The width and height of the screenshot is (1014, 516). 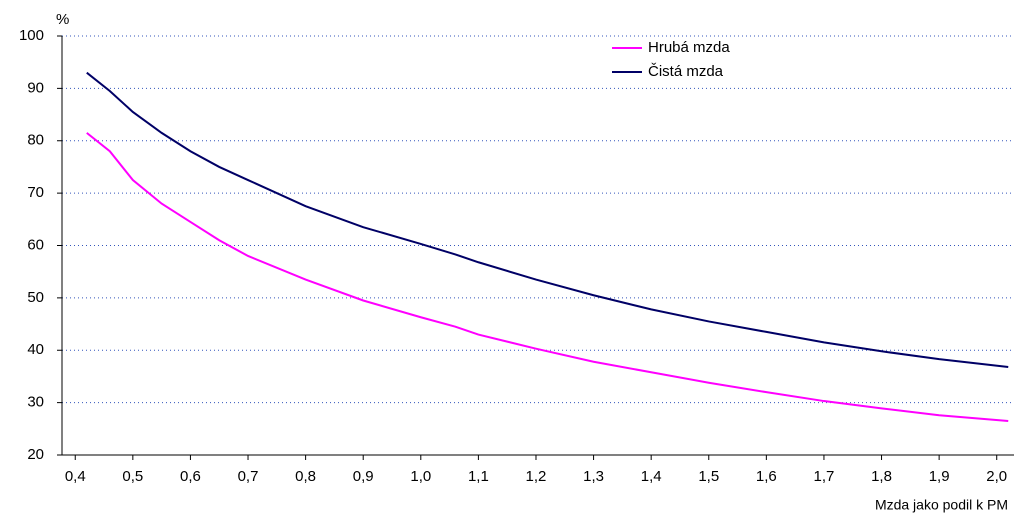 I want to click on x-tick-label: 1,8, so click(x=881, y=476).